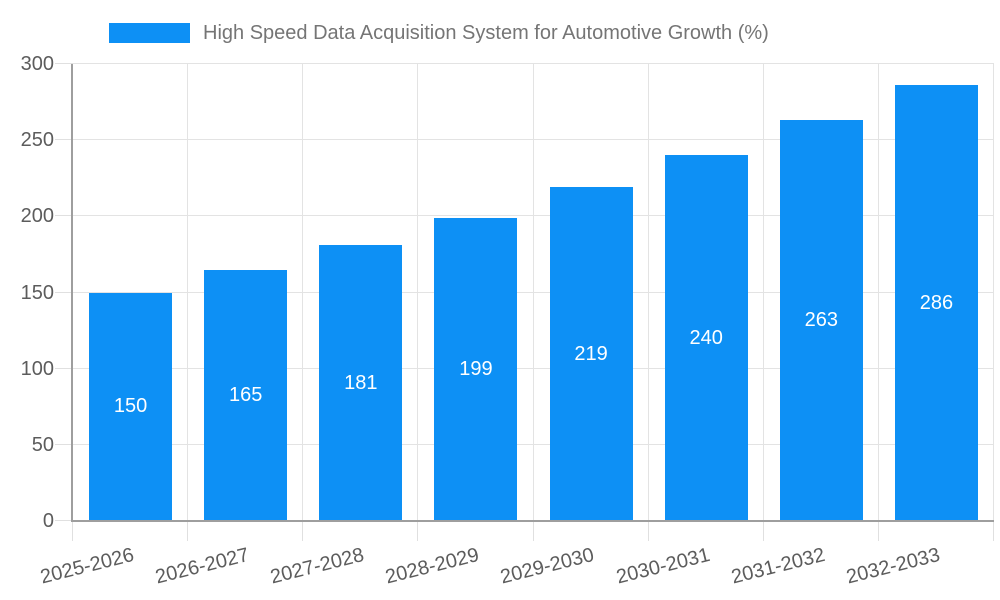 The width and height of the screenshot is (1000, 600). Describe the element at coordinates (662, 566) in the screenshot. I see `x-axis-tick-label: 2030-2031` at that location.